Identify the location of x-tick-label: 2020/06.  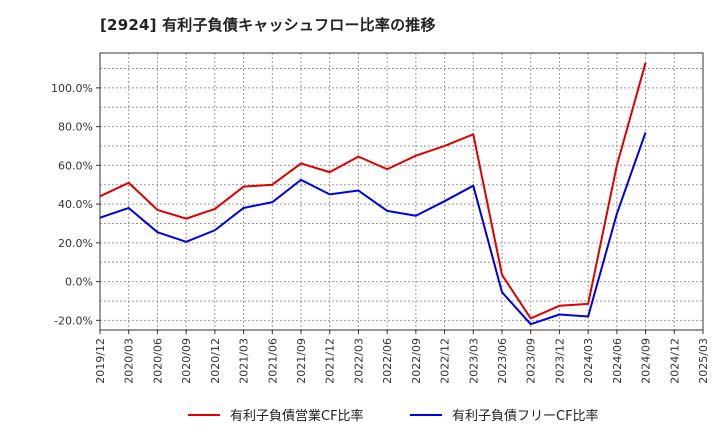
(157, 361).